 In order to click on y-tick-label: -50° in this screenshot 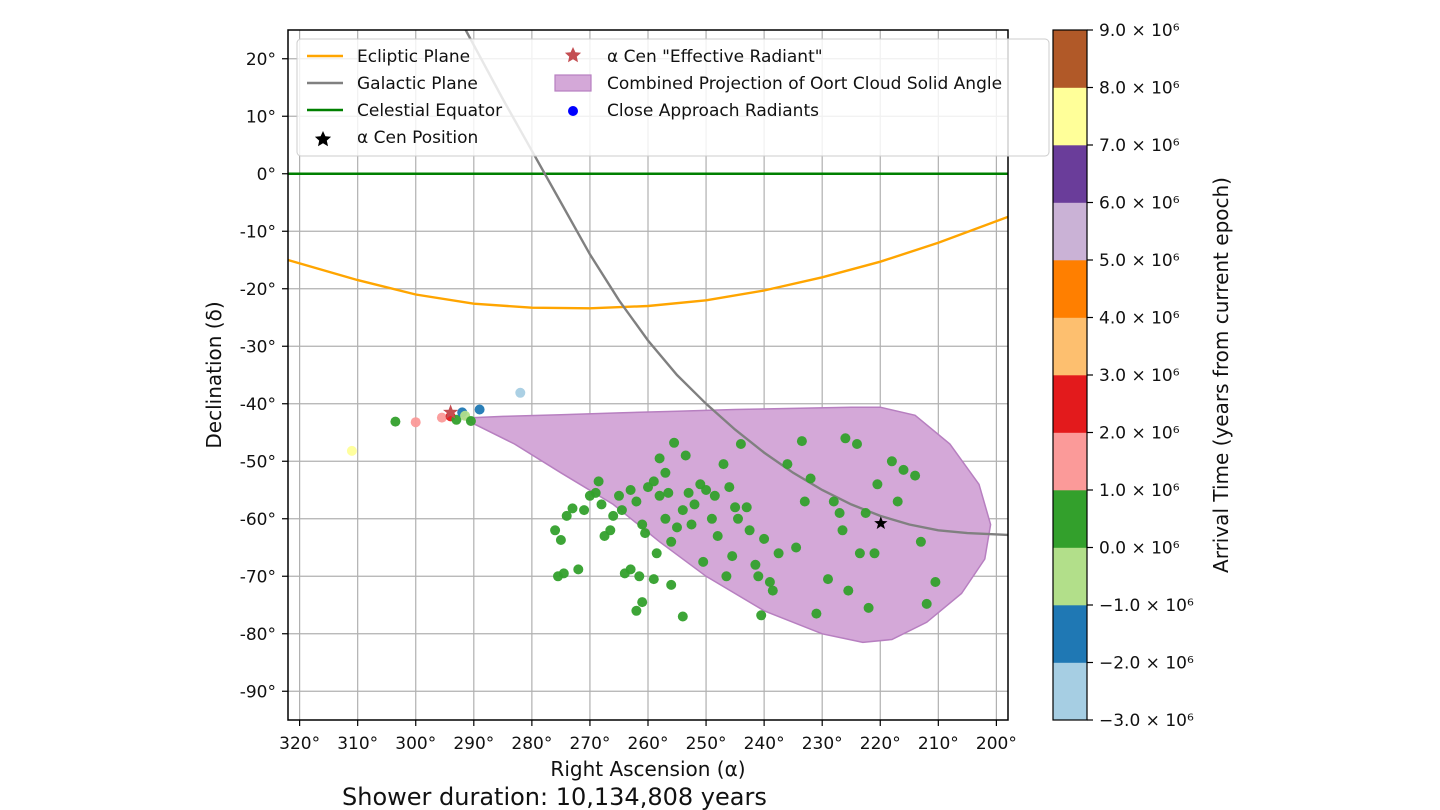, I will do `click(258, 462)`.